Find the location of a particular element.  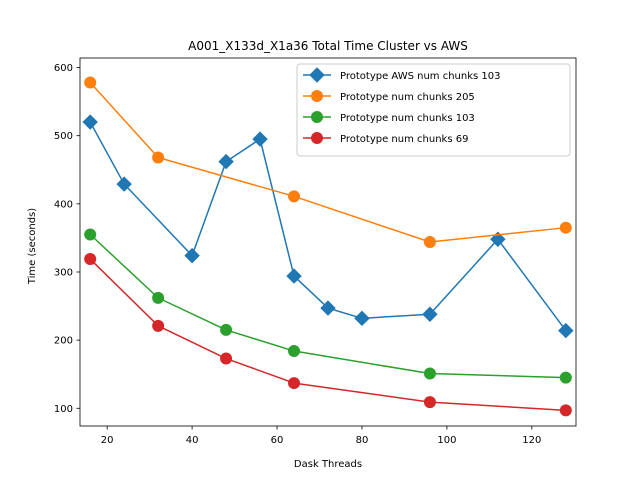

y-tick-label: 400 is located at coordinates (63, 204).